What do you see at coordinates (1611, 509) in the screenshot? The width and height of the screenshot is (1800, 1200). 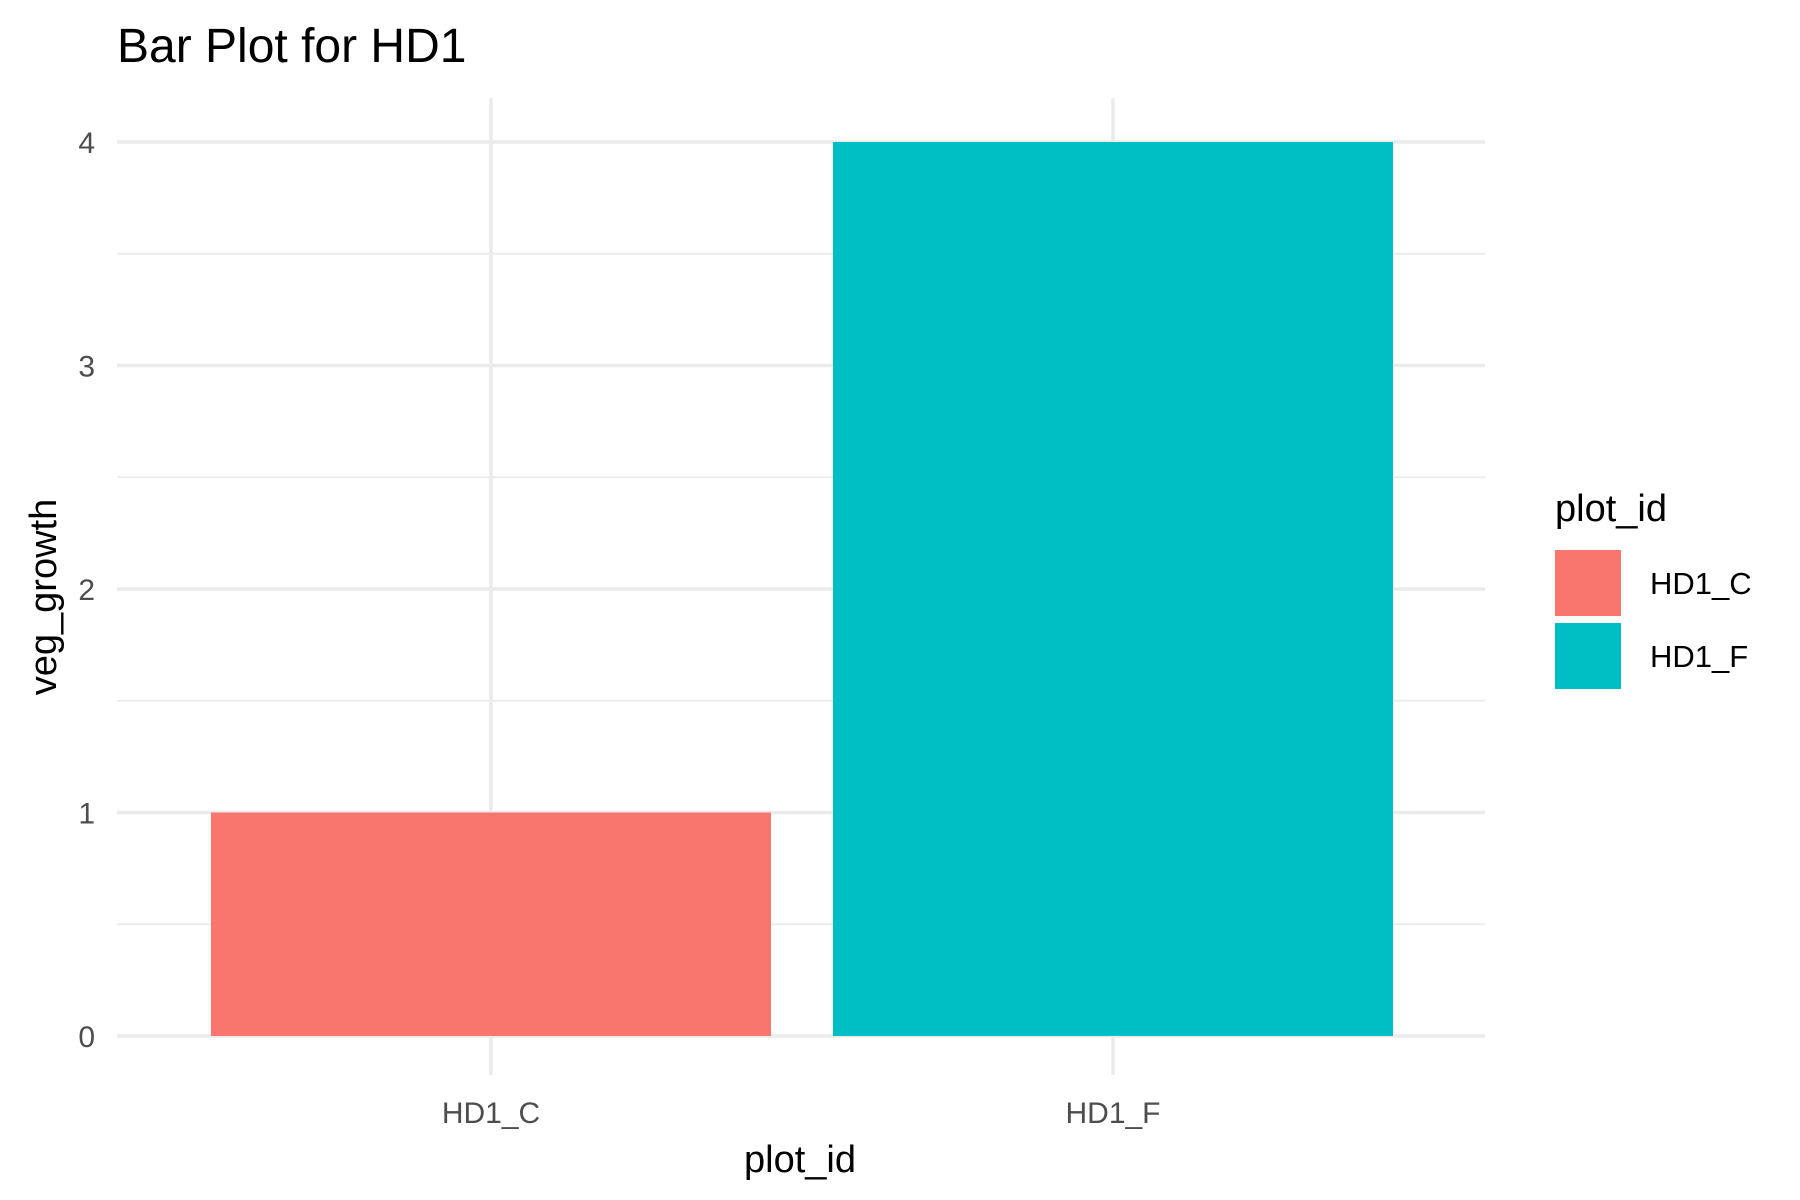 I see `legend-title: plot_id` at bounding box center [1611, 509].